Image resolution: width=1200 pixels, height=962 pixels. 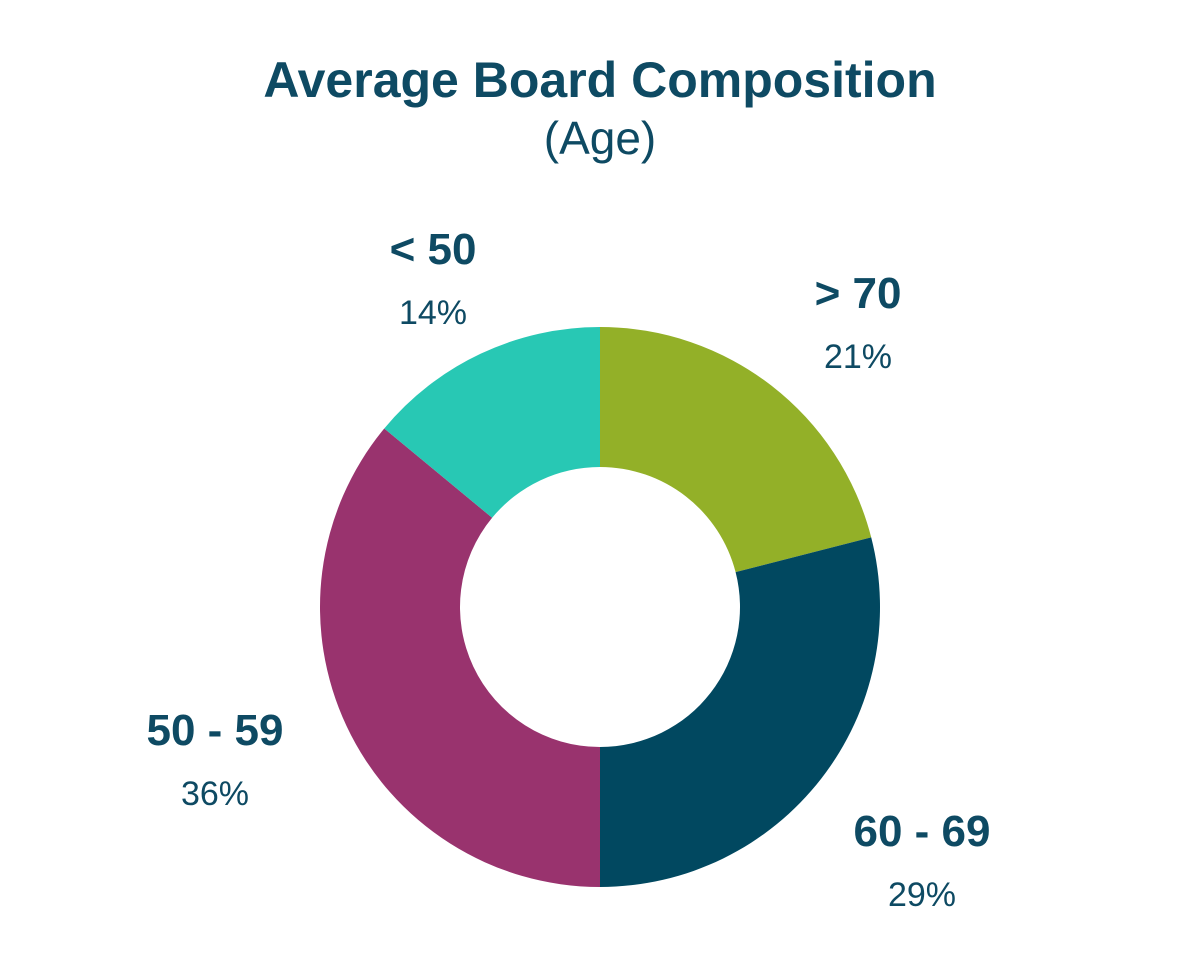 What do you see at coordinates (922, 895) in the screenshot?
I see `slice-value-label-1: 29%` at bounding box center [922, 895].